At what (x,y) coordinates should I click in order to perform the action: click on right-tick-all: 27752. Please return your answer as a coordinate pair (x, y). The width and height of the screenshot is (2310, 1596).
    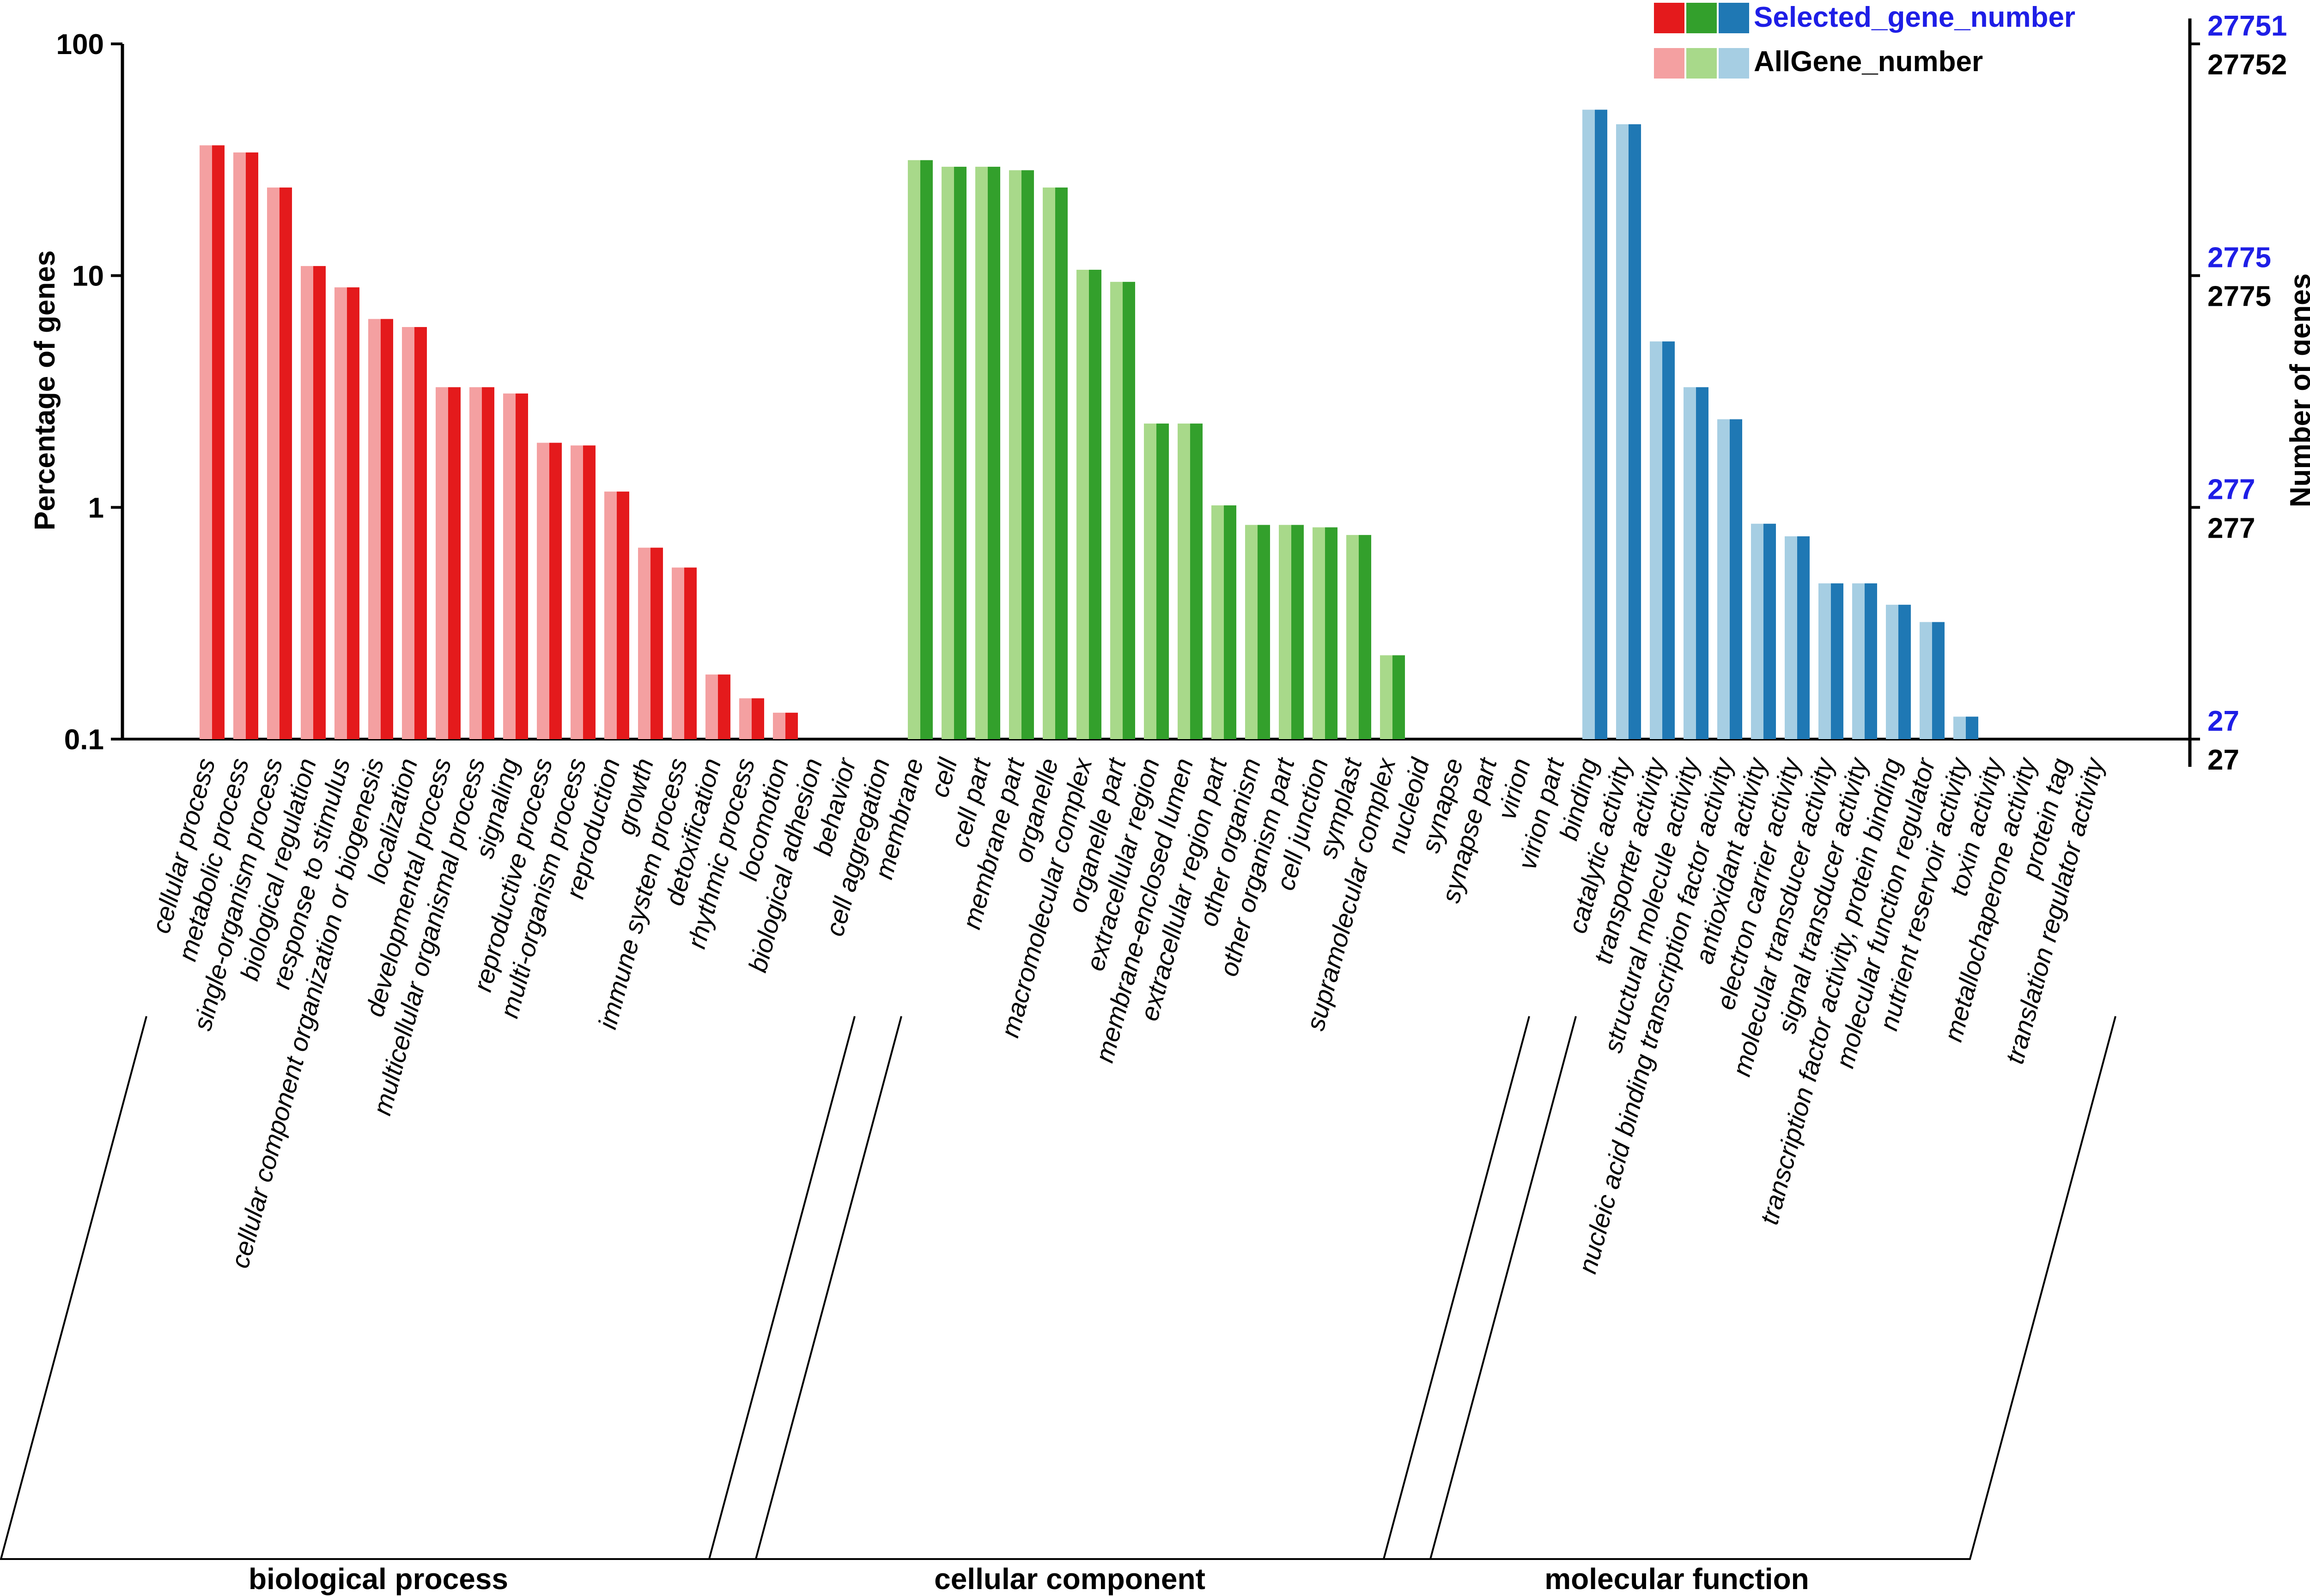
    Looking at the image, I should click on (2247, 65).